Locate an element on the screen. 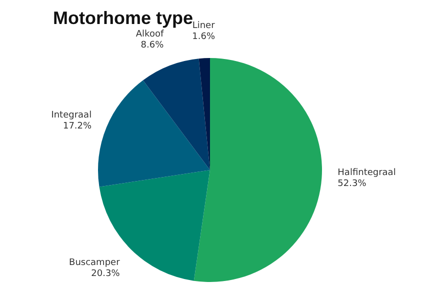 The height and width of the screenshot is (284, 427). data-label: 8.6% is located at coordinates (152, 45).